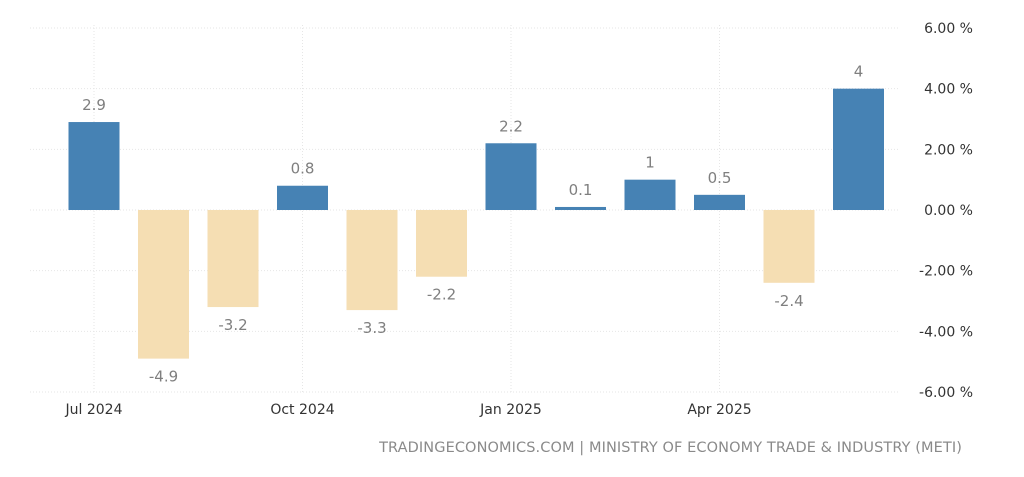 The width and height of the screenshot is (1024, 477). What do you see at coordinates (788, 301) in the screenshot?
I see `data-label: -2.4` at bounding box center [788, 301].